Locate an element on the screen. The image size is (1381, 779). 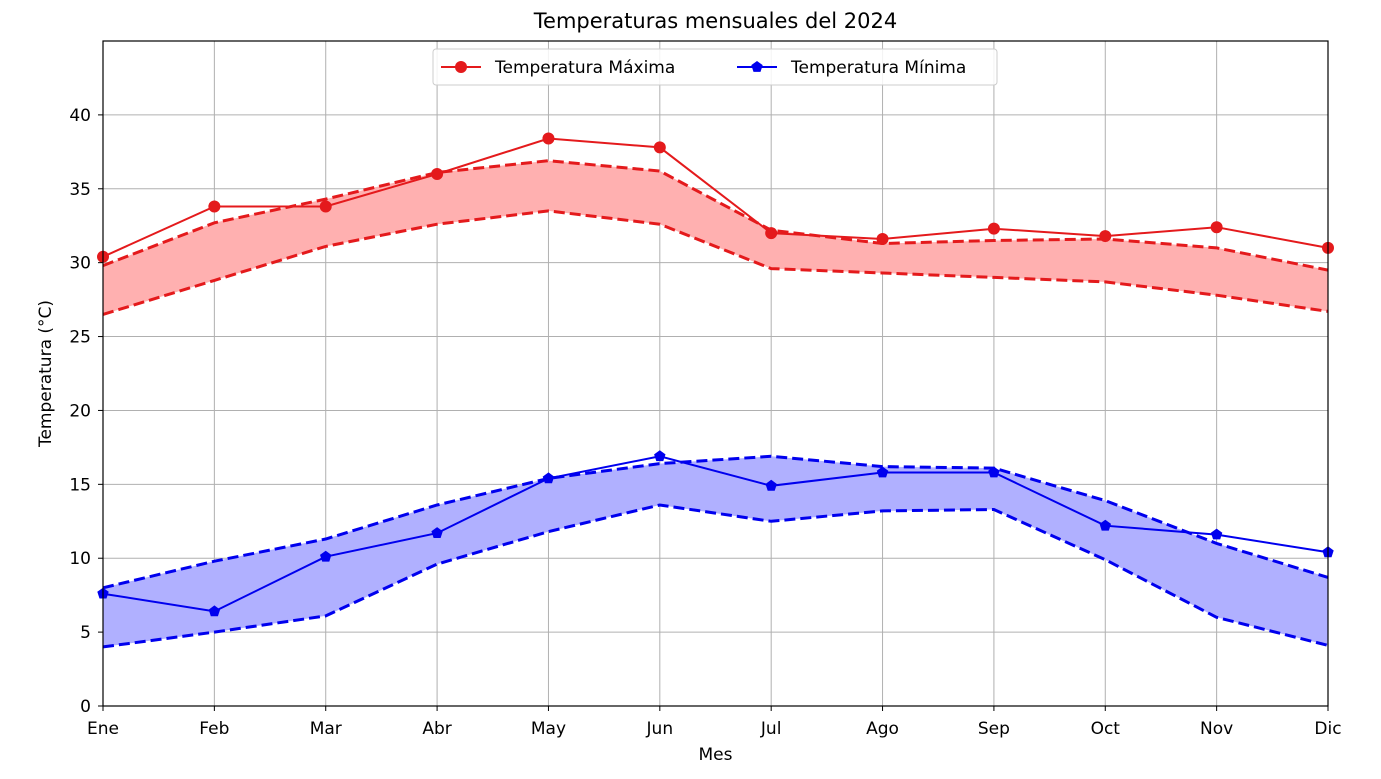
x-tick-label: Sep is located at coordinates (994, 729).